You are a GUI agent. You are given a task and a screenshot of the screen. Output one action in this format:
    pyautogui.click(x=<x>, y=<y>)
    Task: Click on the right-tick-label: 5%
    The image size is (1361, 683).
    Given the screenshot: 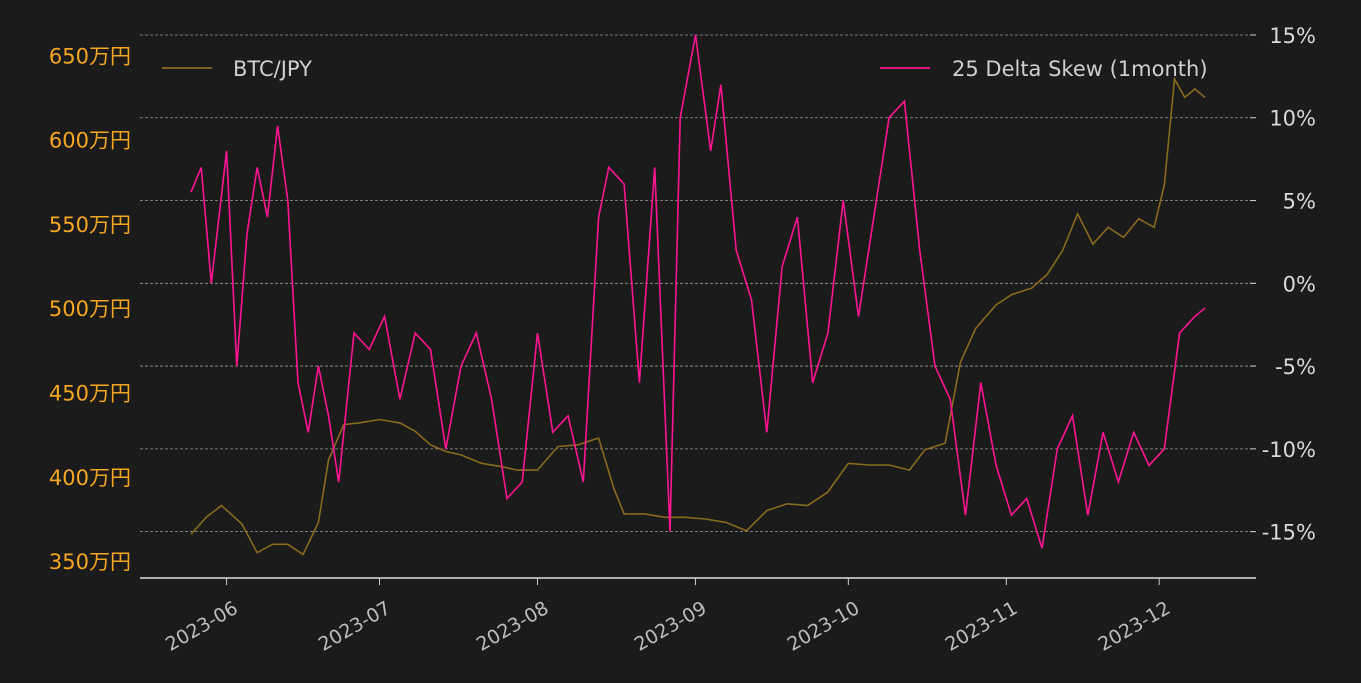 What is the action you would take?
    pyautogui.click(x=1299, y=202)
    